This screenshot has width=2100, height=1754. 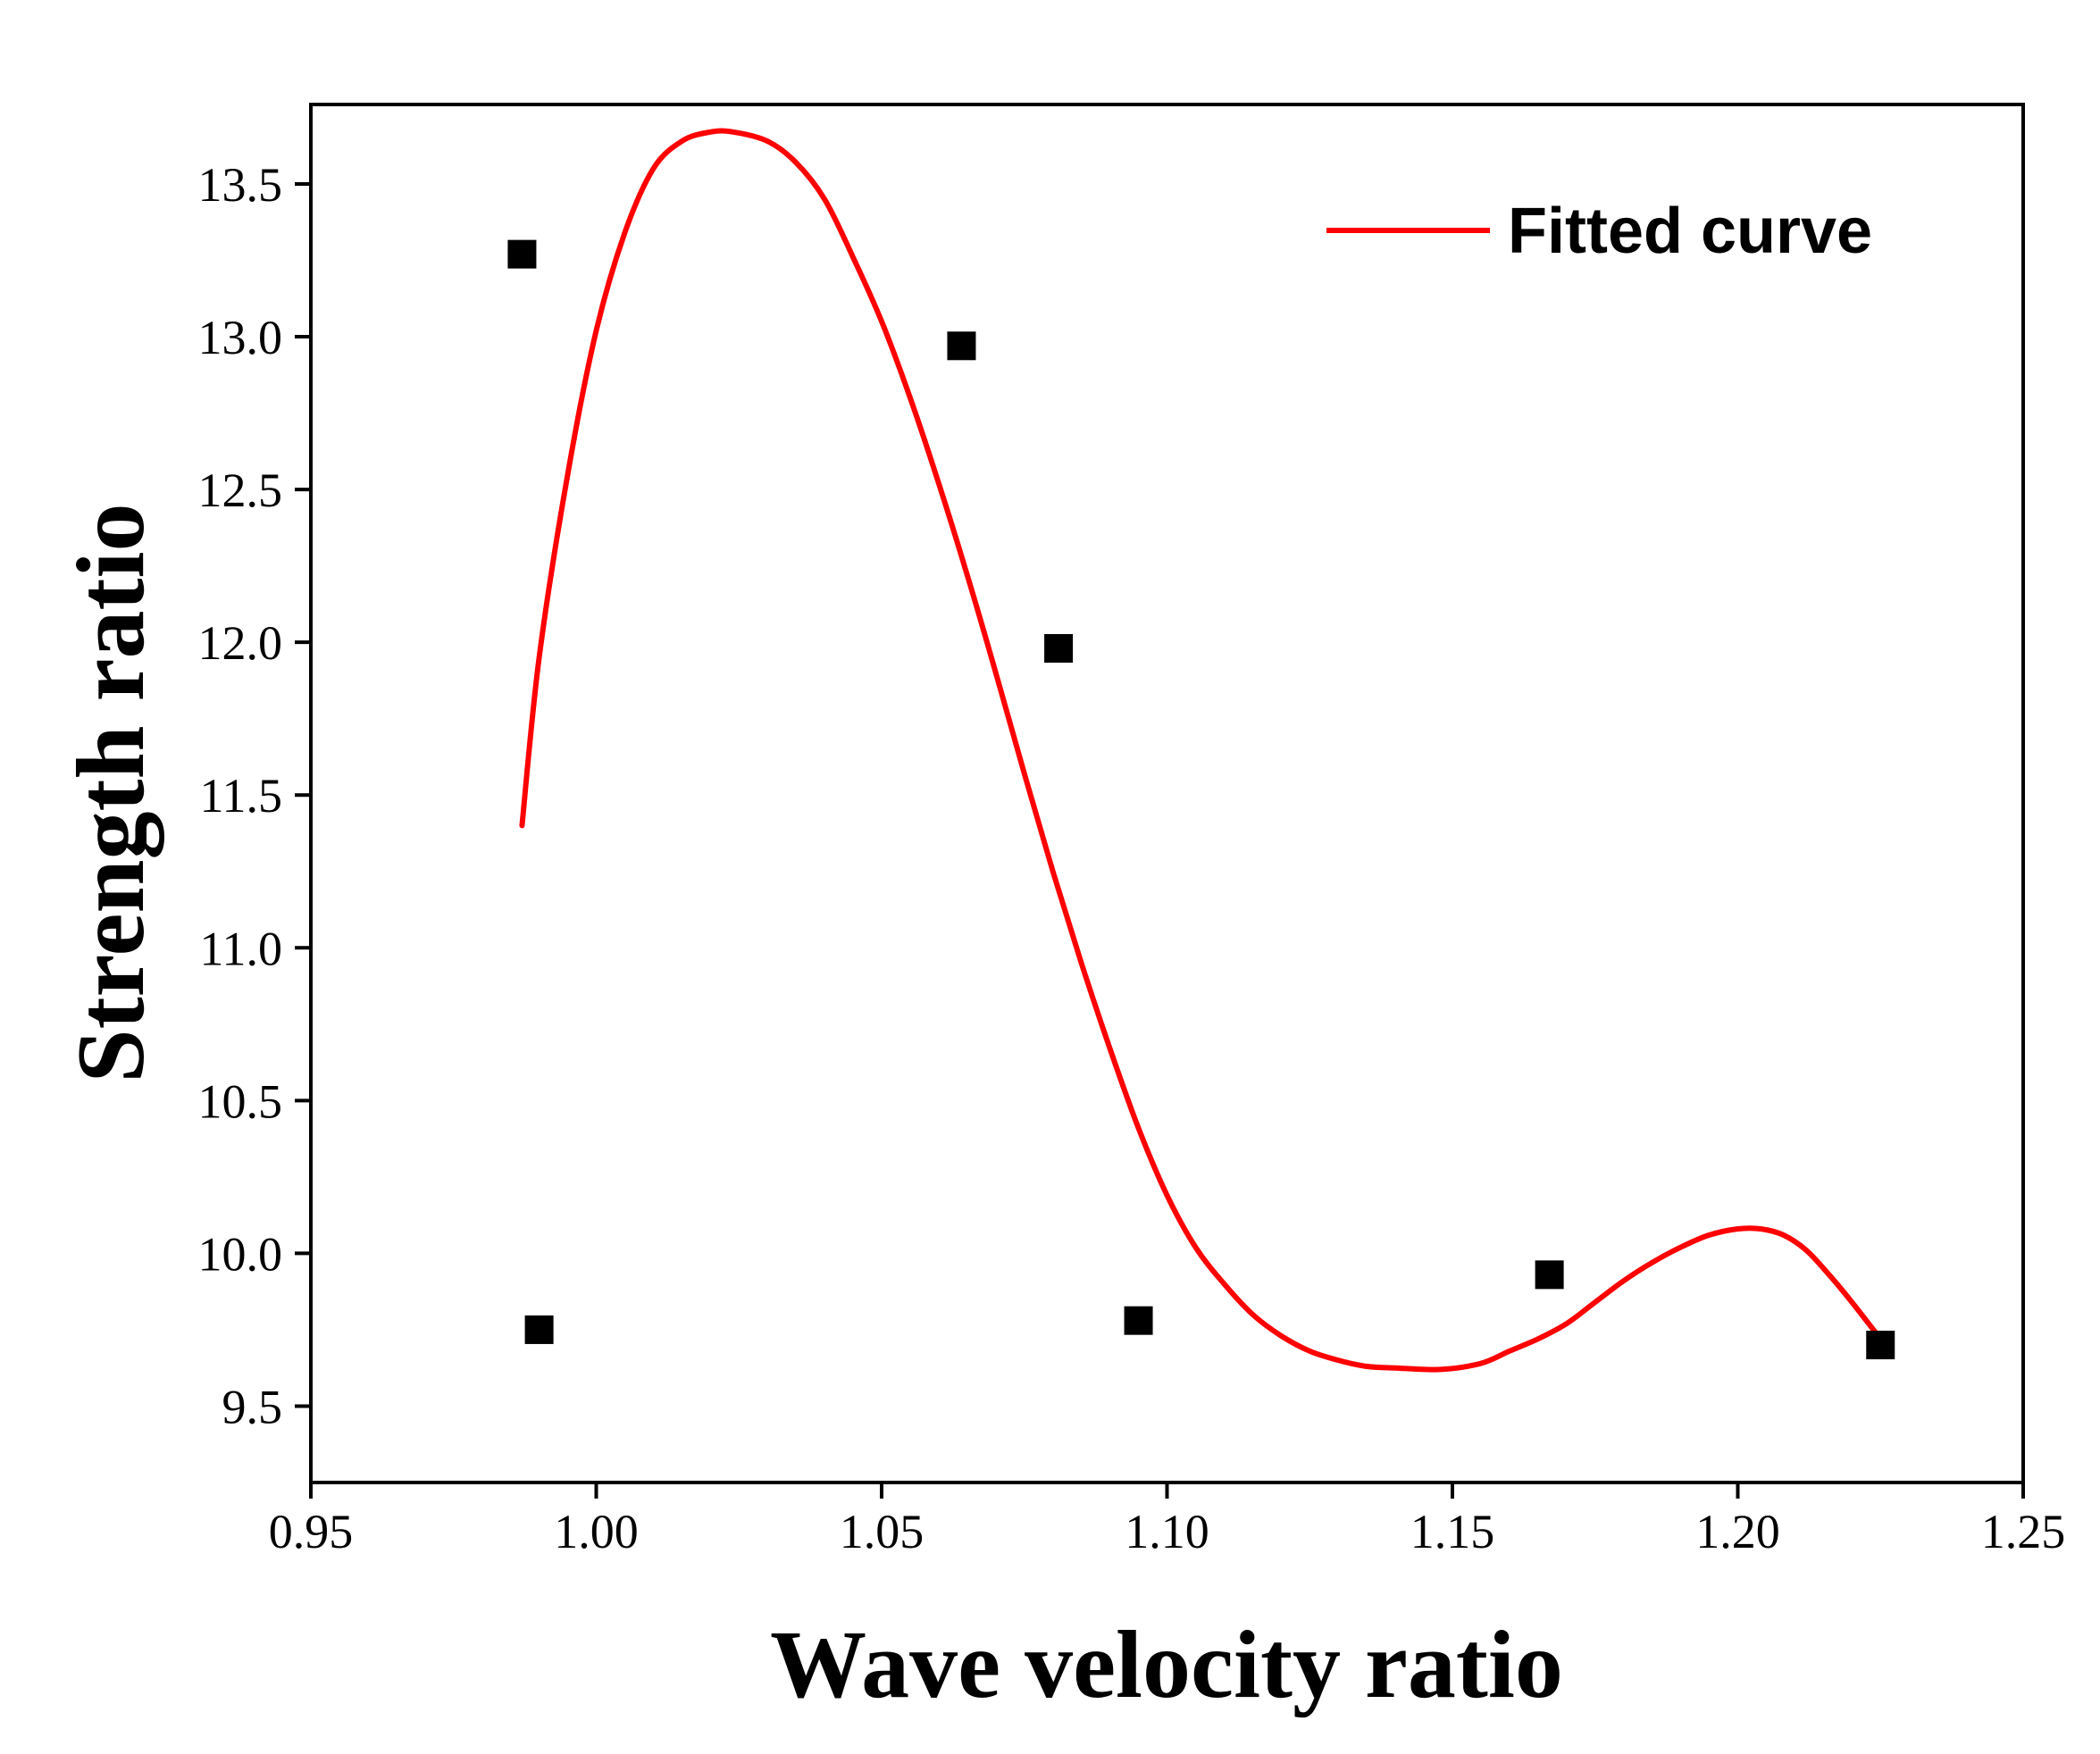 I want to click on x-axis-title: Wave velocity ratio, so click(x=1166, y=1665).